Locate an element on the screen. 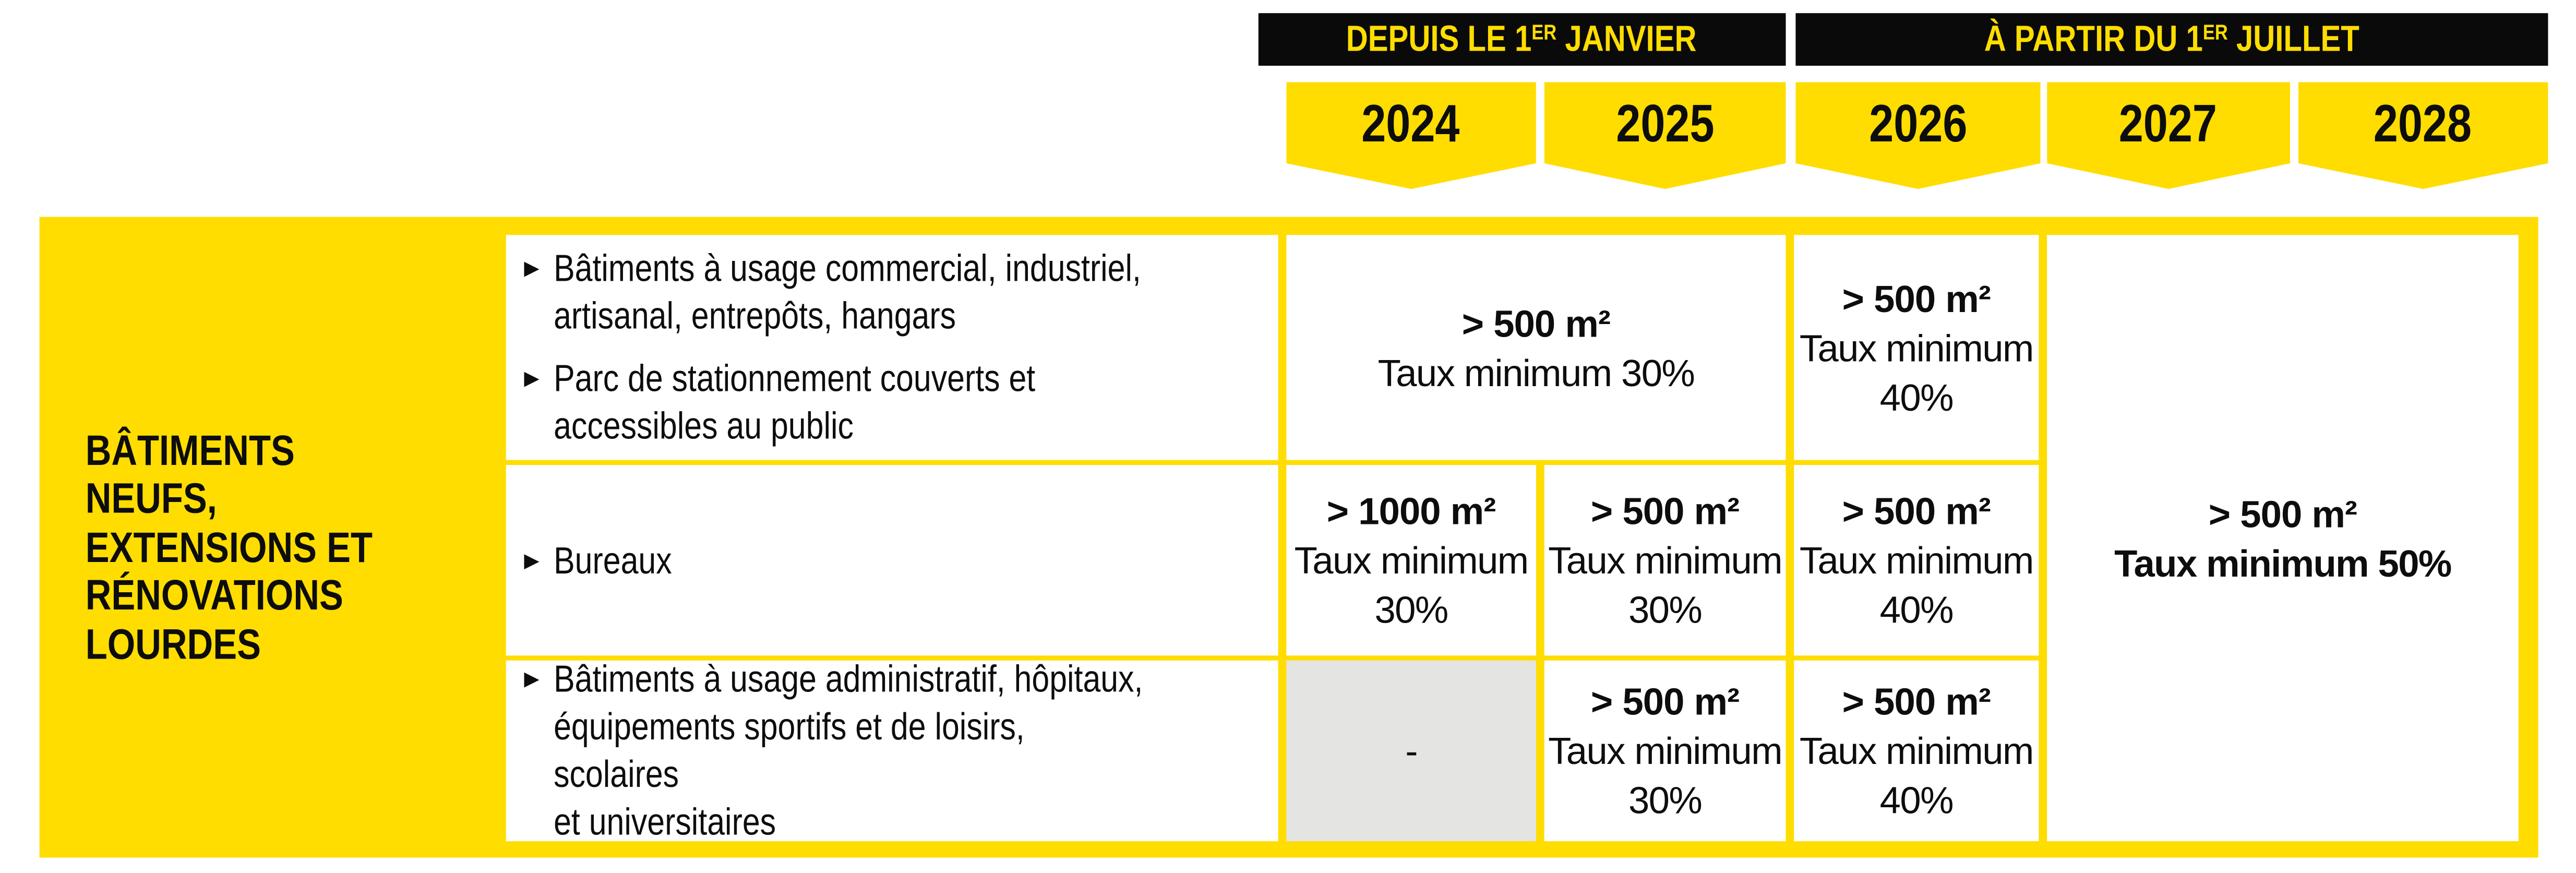 The width and height of the screenshot is (2576, 873). value-cell-row3-2025: > 500 m² Taux minimum 30% is located at coordinates (1665, 751).